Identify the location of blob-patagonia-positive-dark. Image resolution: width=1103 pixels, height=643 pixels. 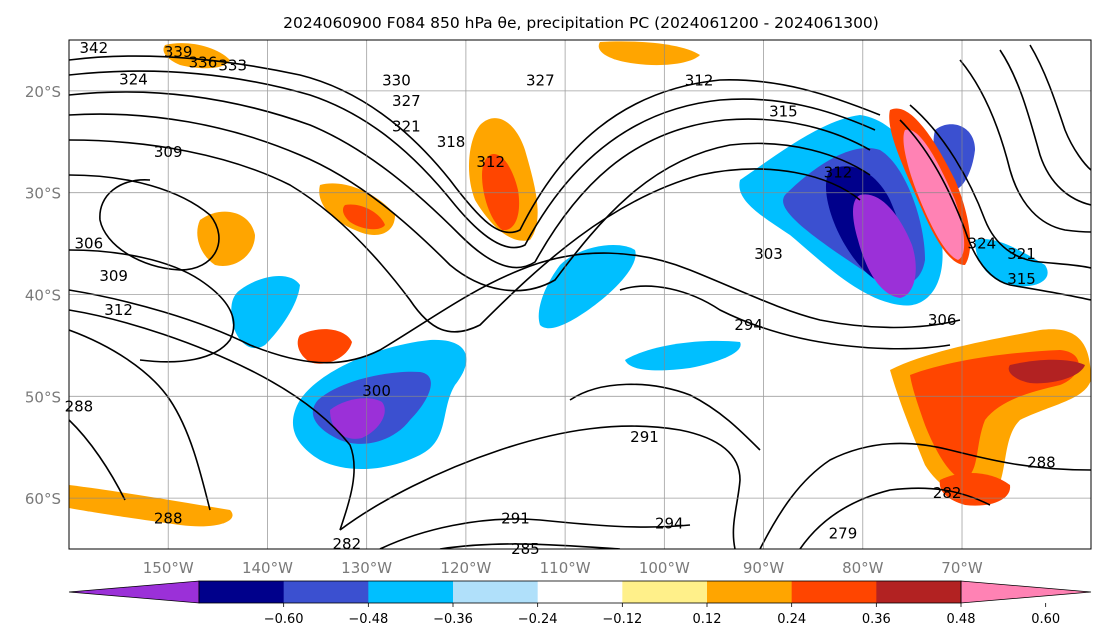
(1046, 371).